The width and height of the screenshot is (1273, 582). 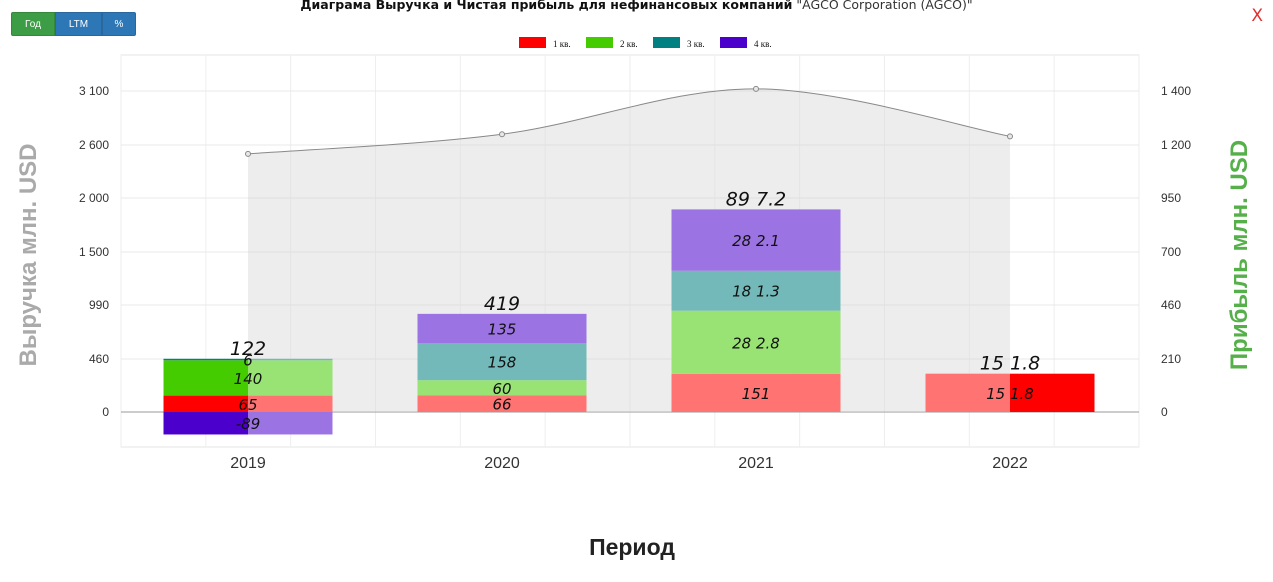 What do you see at coordinates (763, 44) in the screenshot?
I see `legend-label: 4 кв.` at bounding box center [763, 44].